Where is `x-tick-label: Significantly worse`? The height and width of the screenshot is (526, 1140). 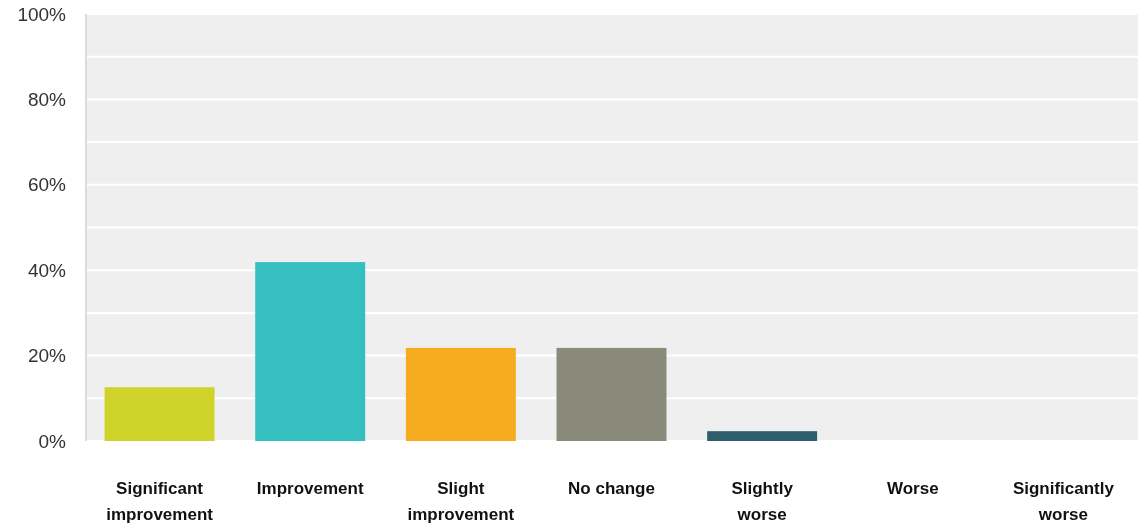 x-tick-label: Significantly worse is located at coordinates (1063, 501).